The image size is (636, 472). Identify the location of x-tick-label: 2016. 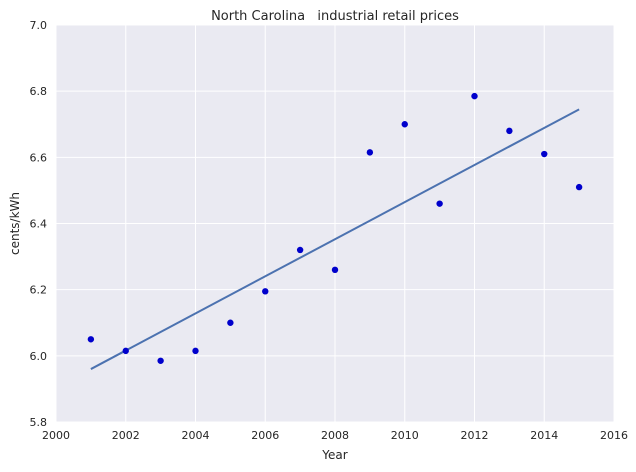
(614, 435).